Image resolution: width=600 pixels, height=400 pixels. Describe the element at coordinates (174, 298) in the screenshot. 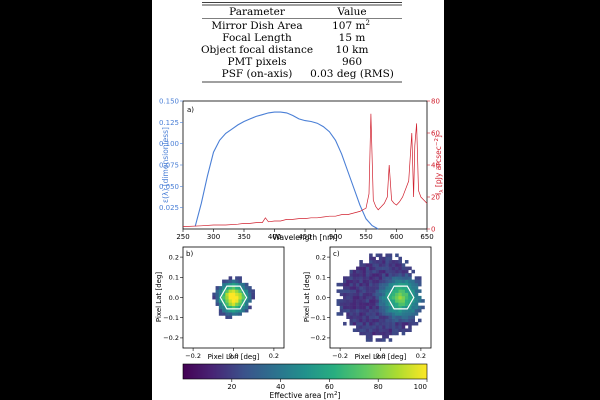

I see `map-y-tick-label: 0.0` at that location.